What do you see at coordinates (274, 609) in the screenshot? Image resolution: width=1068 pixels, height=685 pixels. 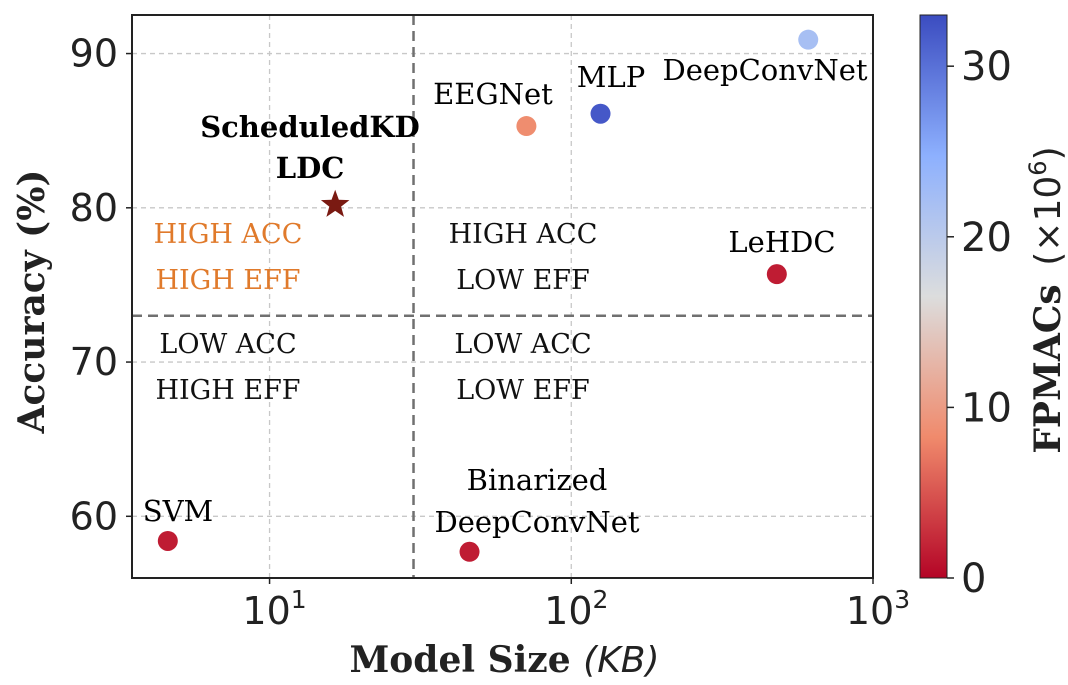 I see `x-tick-label: 10¹` at bounding box center [274, 609].